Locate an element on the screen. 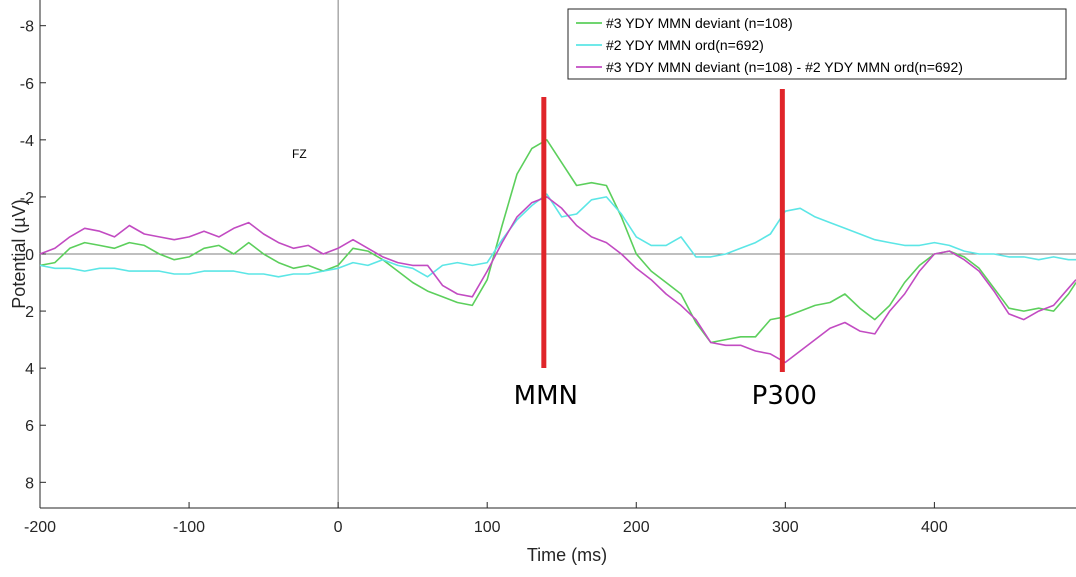 The image size is (1076, 577). x-tick-label: 0 is located at coordinates (338, 527).